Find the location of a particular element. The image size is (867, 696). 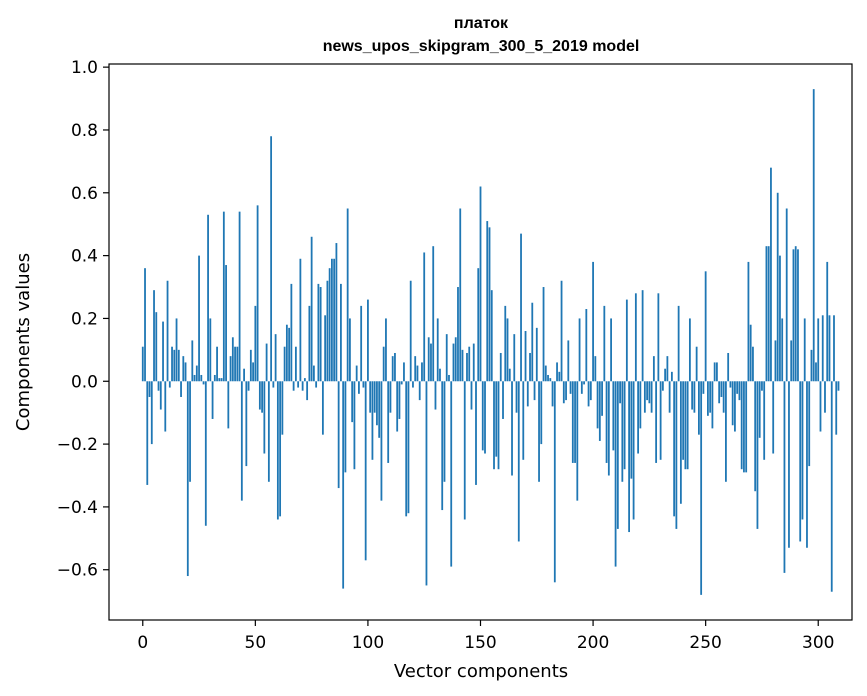

y-tick-label: 0.4 is located at coordinates (84, 257).